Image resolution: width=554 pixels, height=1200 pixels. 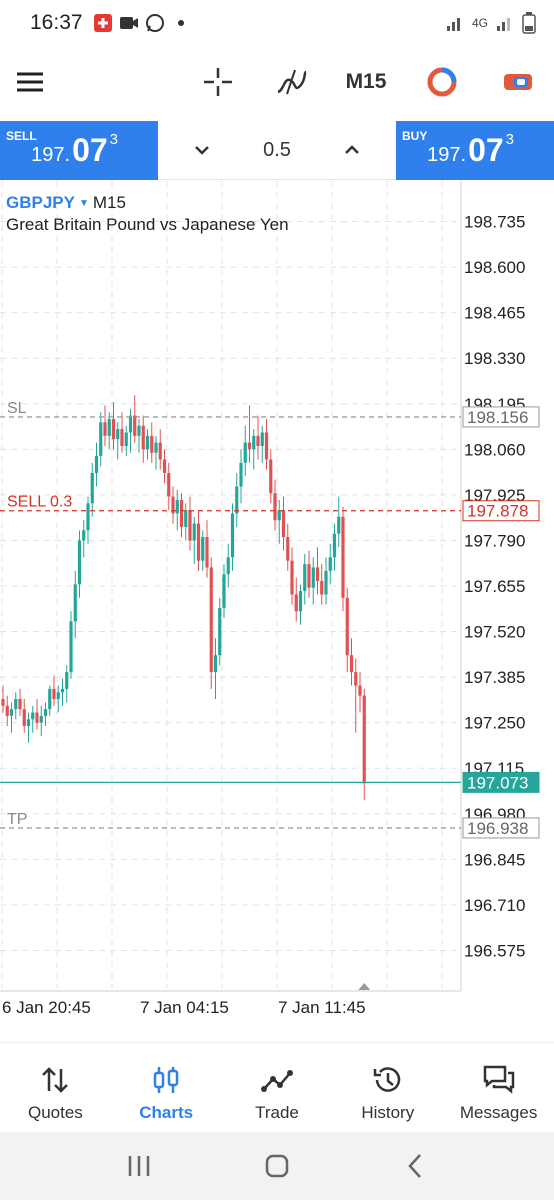 What do you see at coordinates (366, 82) in the screenshot?
I see `timeframe-button: M15` at bounding box center [366, 82].